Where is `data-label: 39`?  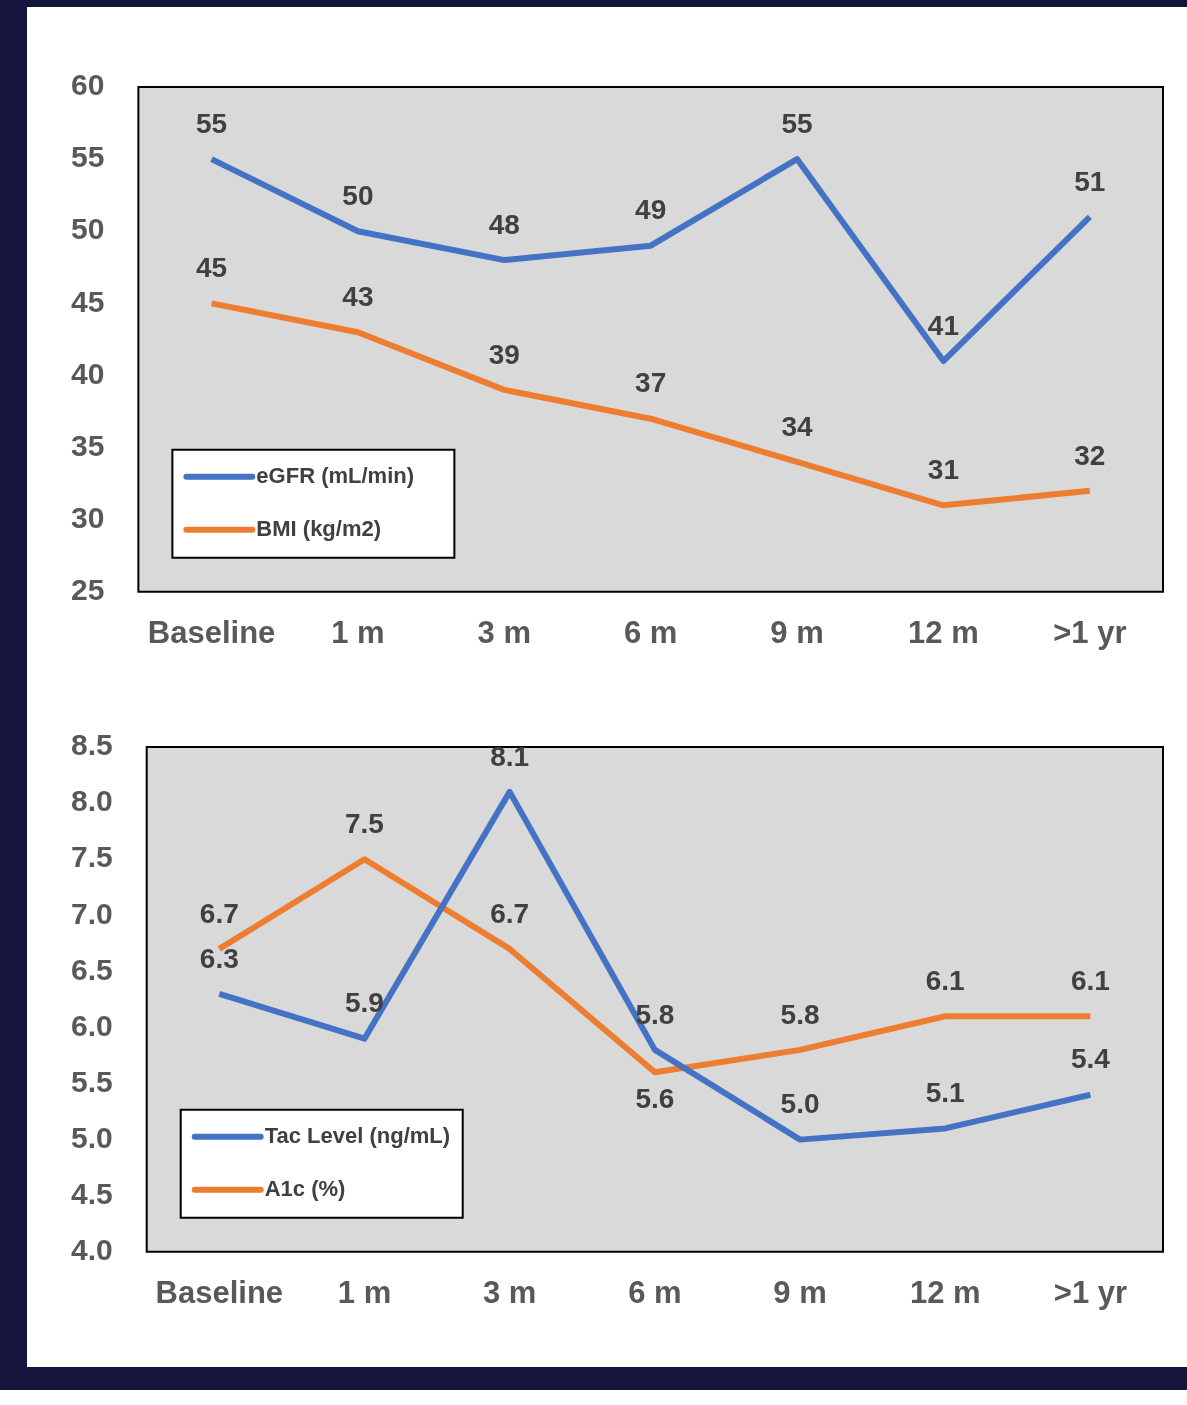
data-label: 39 is located at coordinates (504, 354).